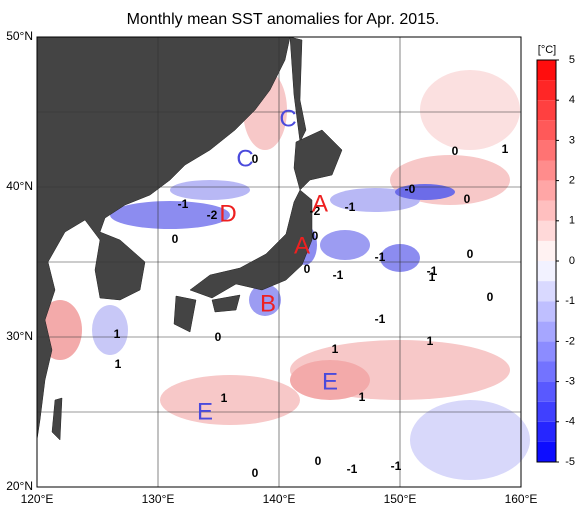 The height and width of the screenshot is (517, 585). Describe the element at coordinates (19, 36) in the screenshot. I see `lat-label: 50°N` at that location.